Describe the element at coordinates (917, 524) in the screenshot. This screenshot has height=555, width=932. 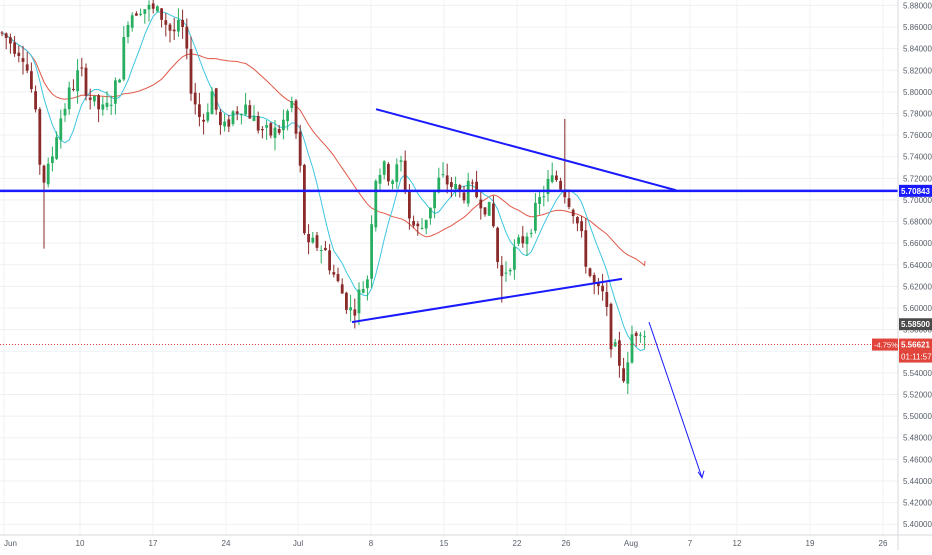
I see `y-tick-label: 5.40000` at that location.